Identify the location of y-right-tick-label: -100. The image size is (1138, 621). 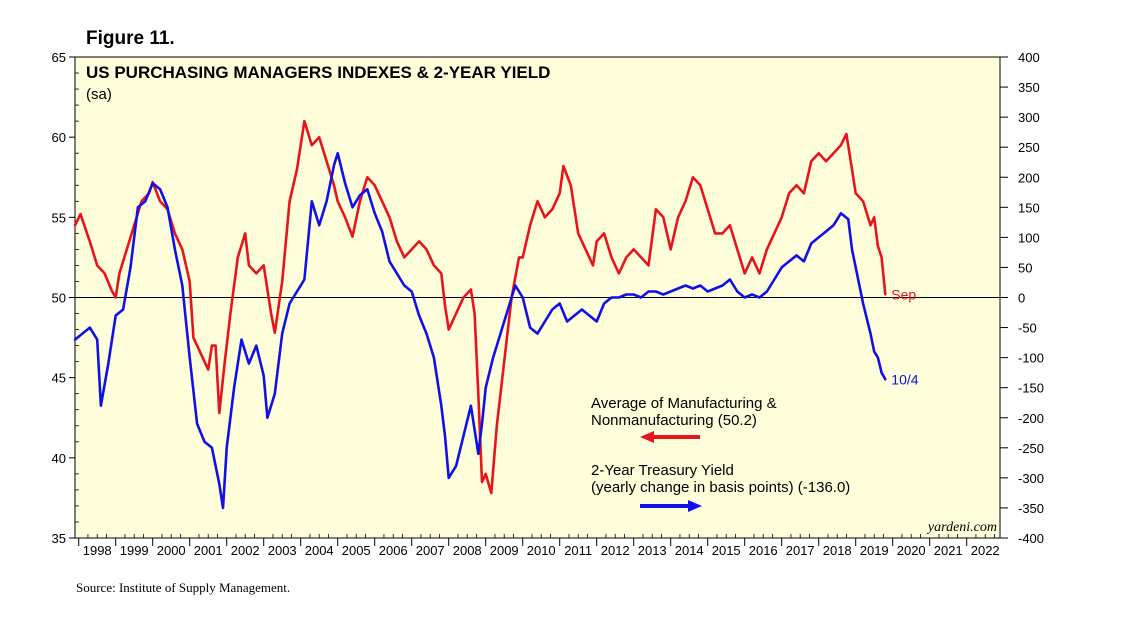
(1031, 358).